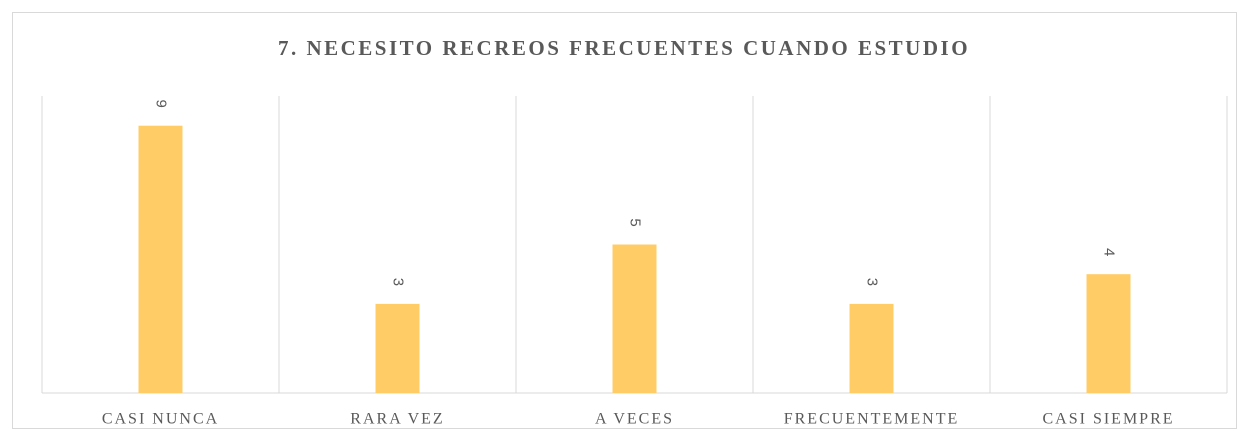 The width and height of the screenshot is (1249, 441). Describe the element at coordinates (872, 419) in the screenshot. I see `x-tick-label: FRECUENTEMENTE` at that location.